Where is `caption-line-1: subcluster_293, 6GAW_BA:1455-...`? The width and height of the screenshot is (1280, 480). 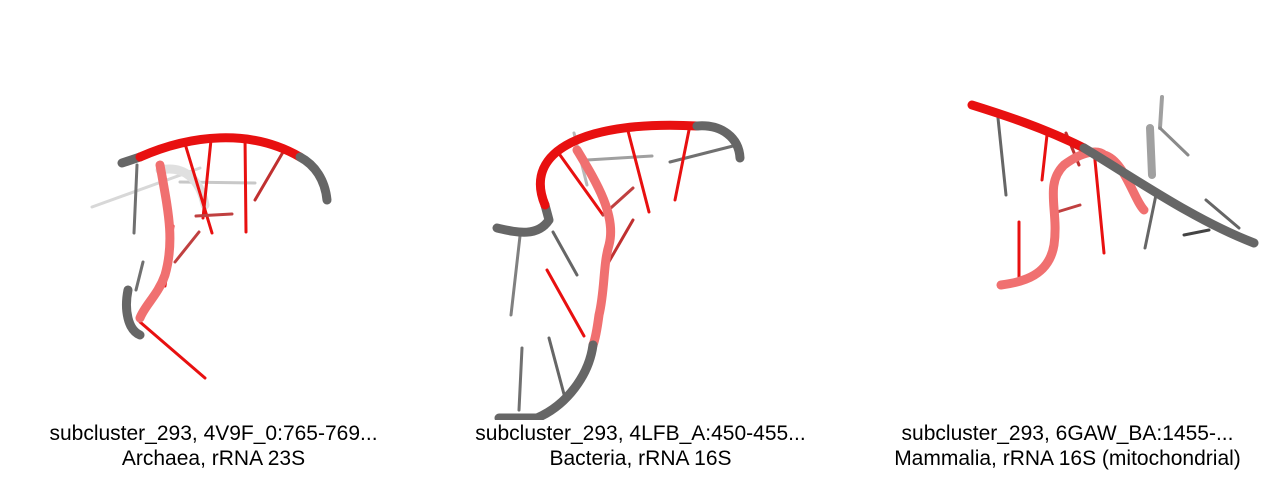 caption-line-1: subcluster_293, 6GAW_BA:1455-... is located at coordinates (1067, 433).